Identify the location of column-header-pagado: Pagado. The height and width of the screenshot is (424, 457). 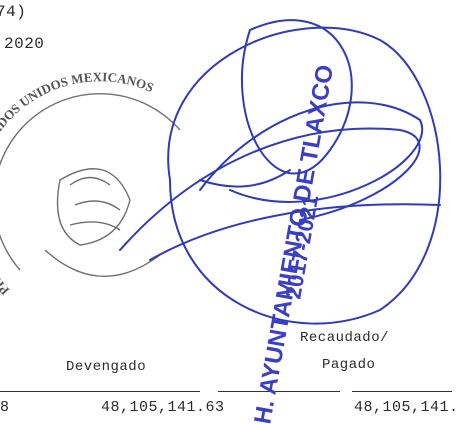
(349, 365).